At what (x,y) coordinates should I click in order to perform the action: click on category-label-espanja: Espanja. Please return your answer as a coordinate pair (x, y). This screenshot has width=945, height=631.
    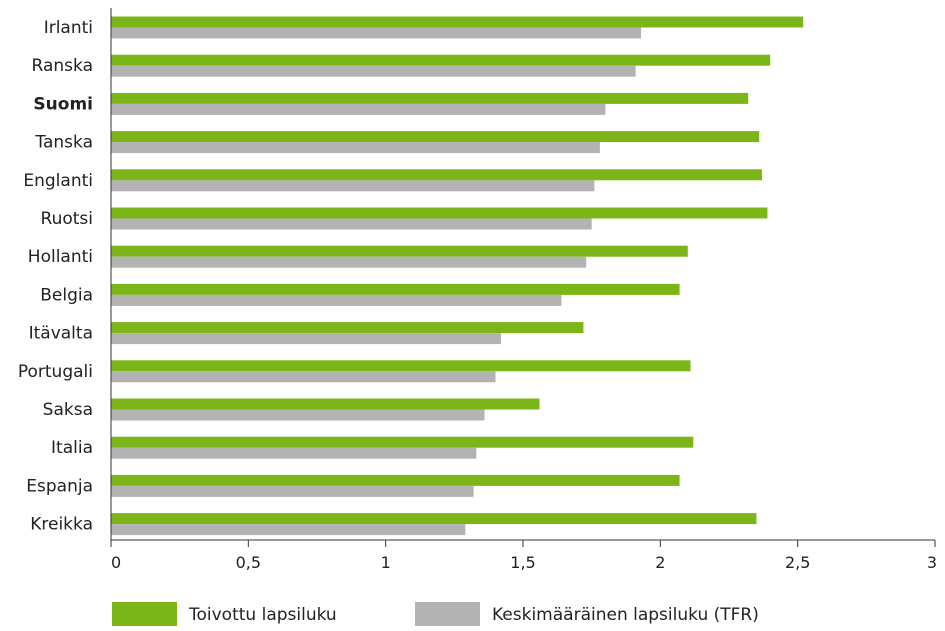
    Looking at the image, I should click on (59, 486).